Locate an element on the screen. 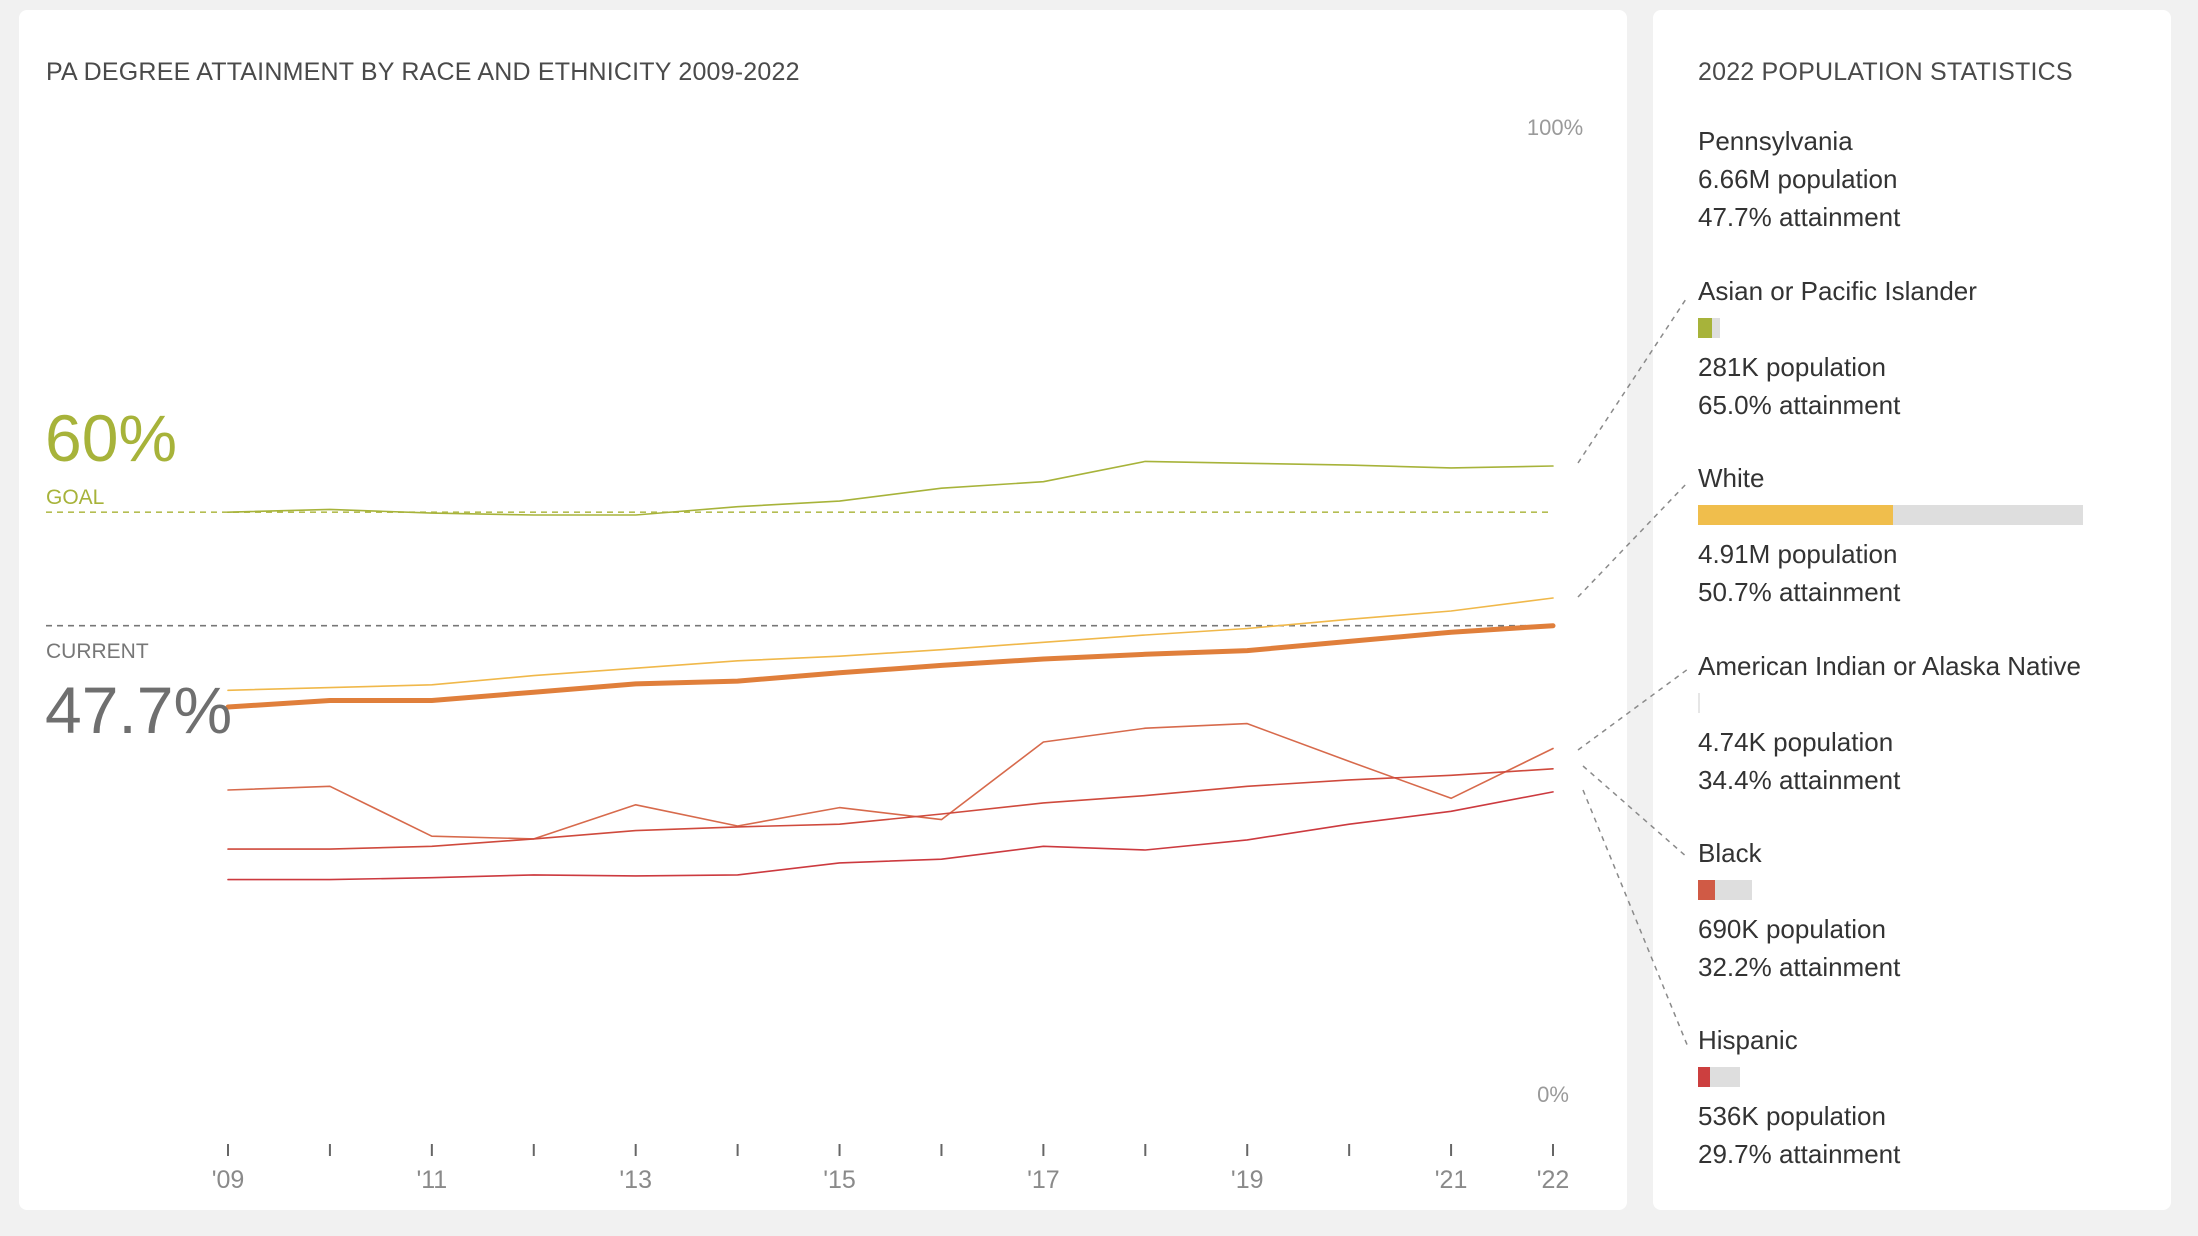 The image size is (2198, 1236). x-tick-label: '21 is located at coordinates (1451, 1180).